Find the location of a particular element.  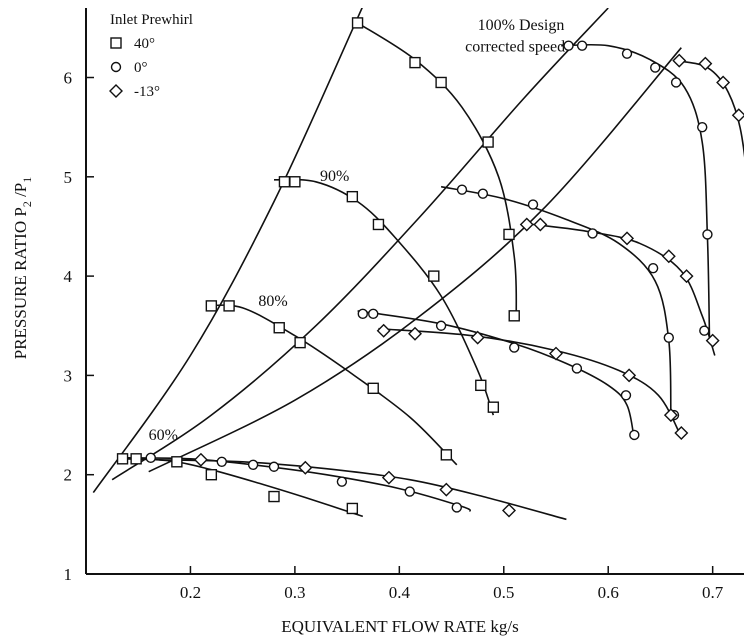

x-tick-label: 0.4 is located at coordinates (400, 592).